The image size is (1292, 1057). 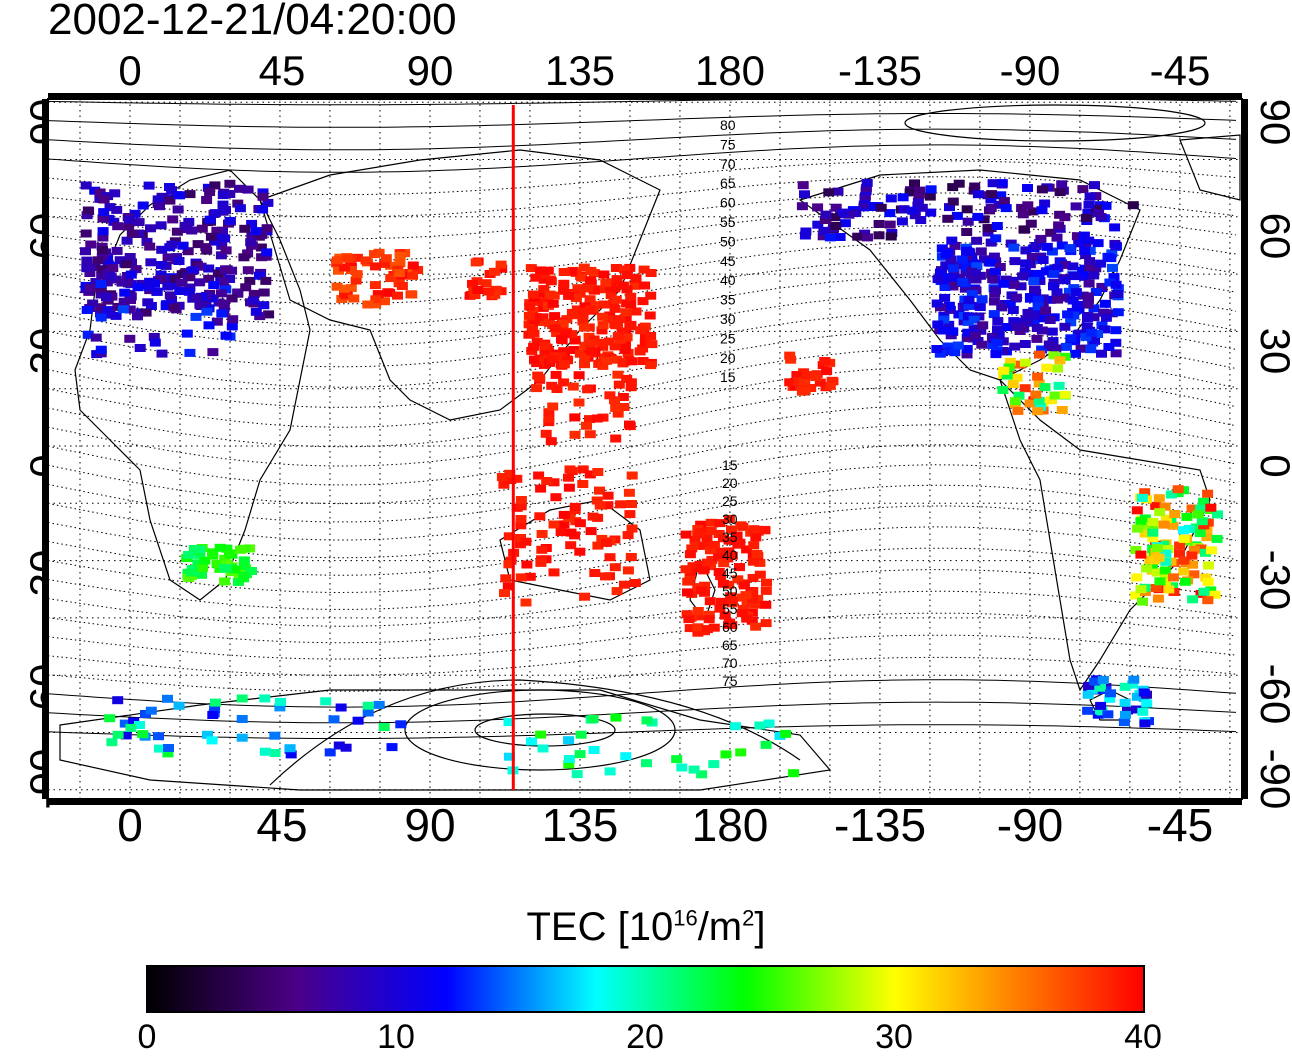 What do you see at coordinates (728, 358) in the screenshot?
I see `contour-label: 20` at bounding box center [728, 358].